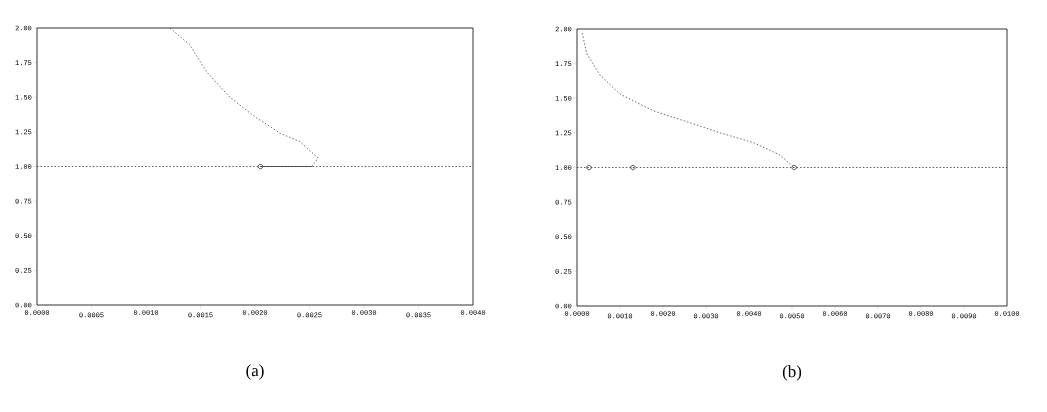 The image size is (1047, 412). Describe the element at coordinates (792, 373) in the screenshot. I see `text: (b)` at that location.